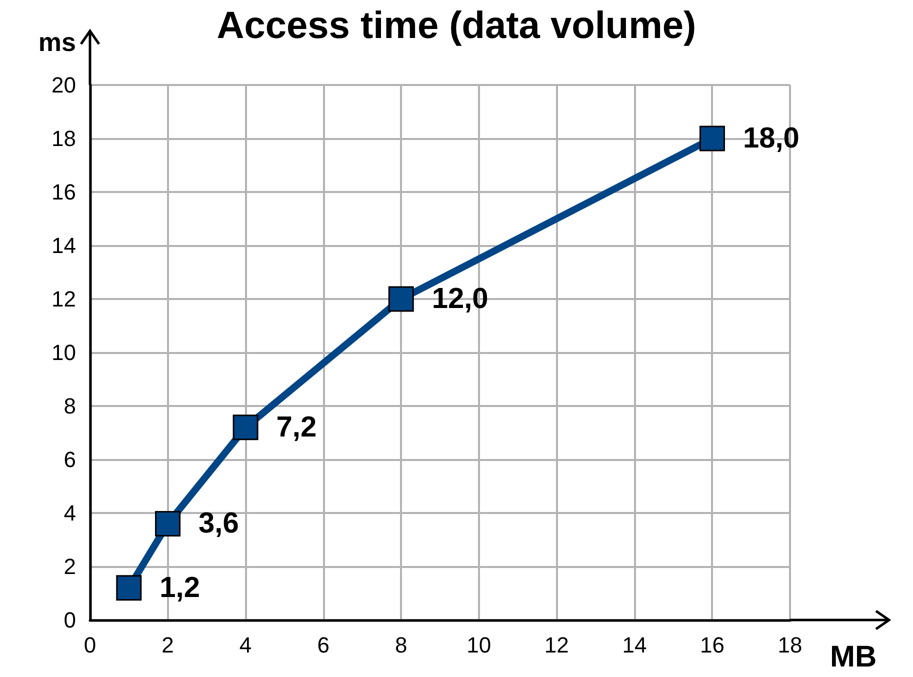 This screenshot has height=677, width=913. Describe the element at coordinates (57, 42) in the screenshot. I see `y-axis-title: ms` at that location.